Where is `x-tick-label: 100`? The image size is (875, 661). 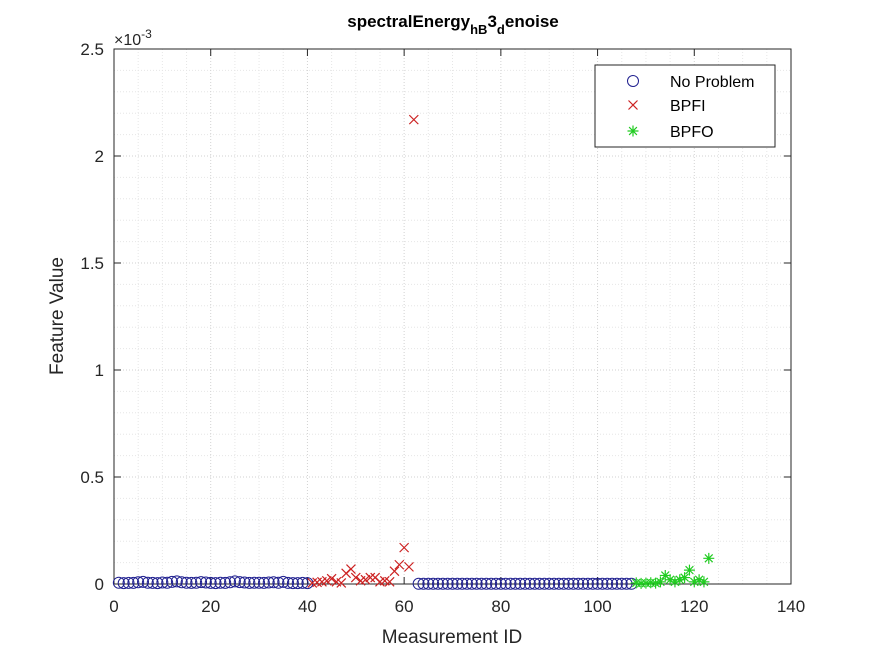 x-tick-label: 100 is located at coordinates (597, 606).